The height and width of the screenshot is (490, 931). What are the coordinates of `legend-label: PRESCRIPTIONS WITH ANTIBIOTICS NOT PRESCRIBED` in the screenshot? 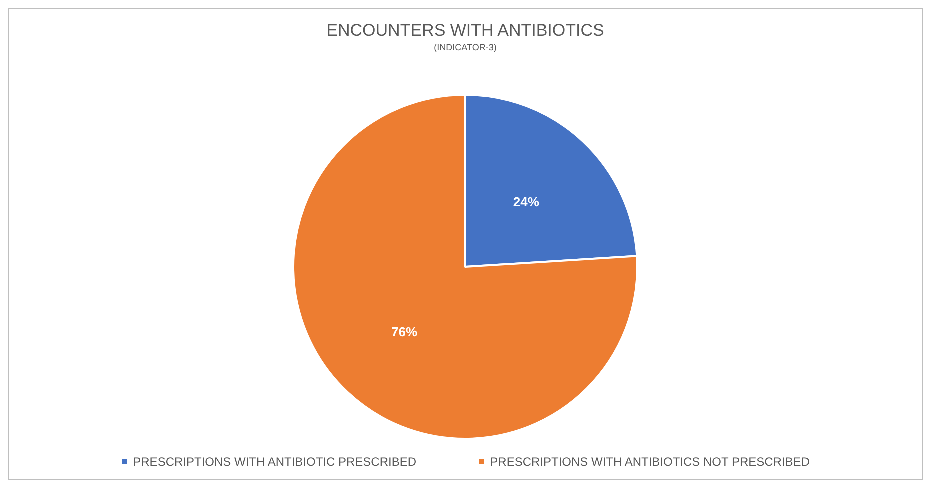 It's located at (650, 462).